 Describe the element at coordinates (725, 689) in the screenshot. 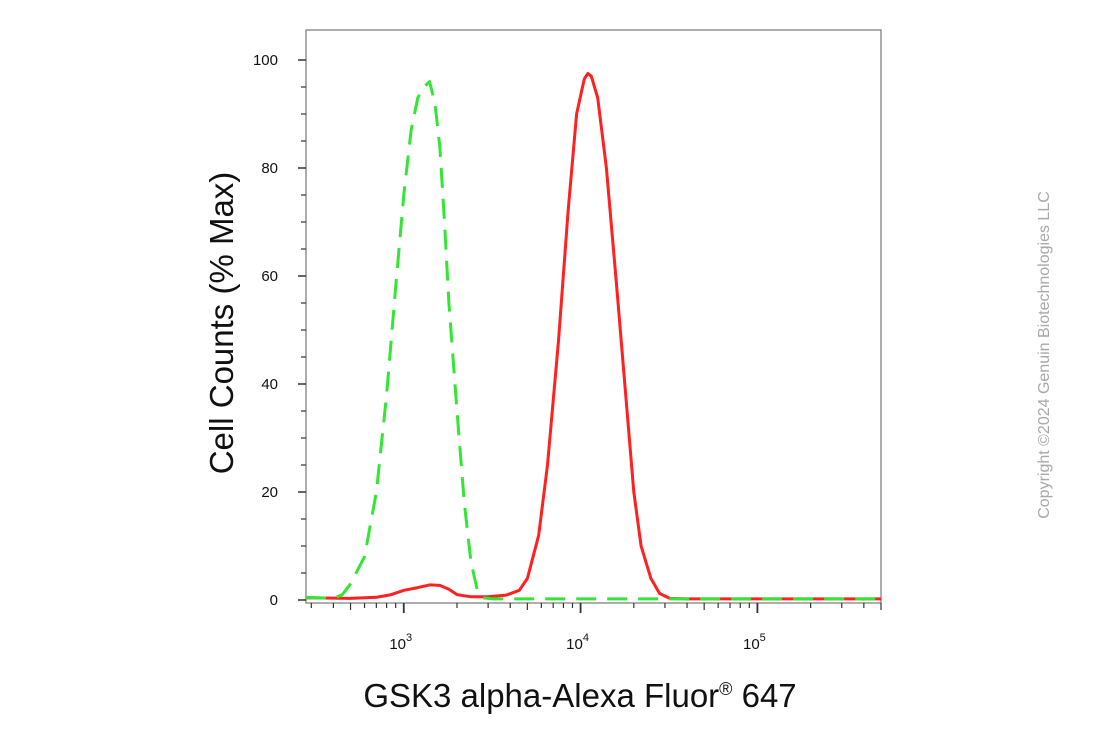

I see `registered-mark: ®` at that location.